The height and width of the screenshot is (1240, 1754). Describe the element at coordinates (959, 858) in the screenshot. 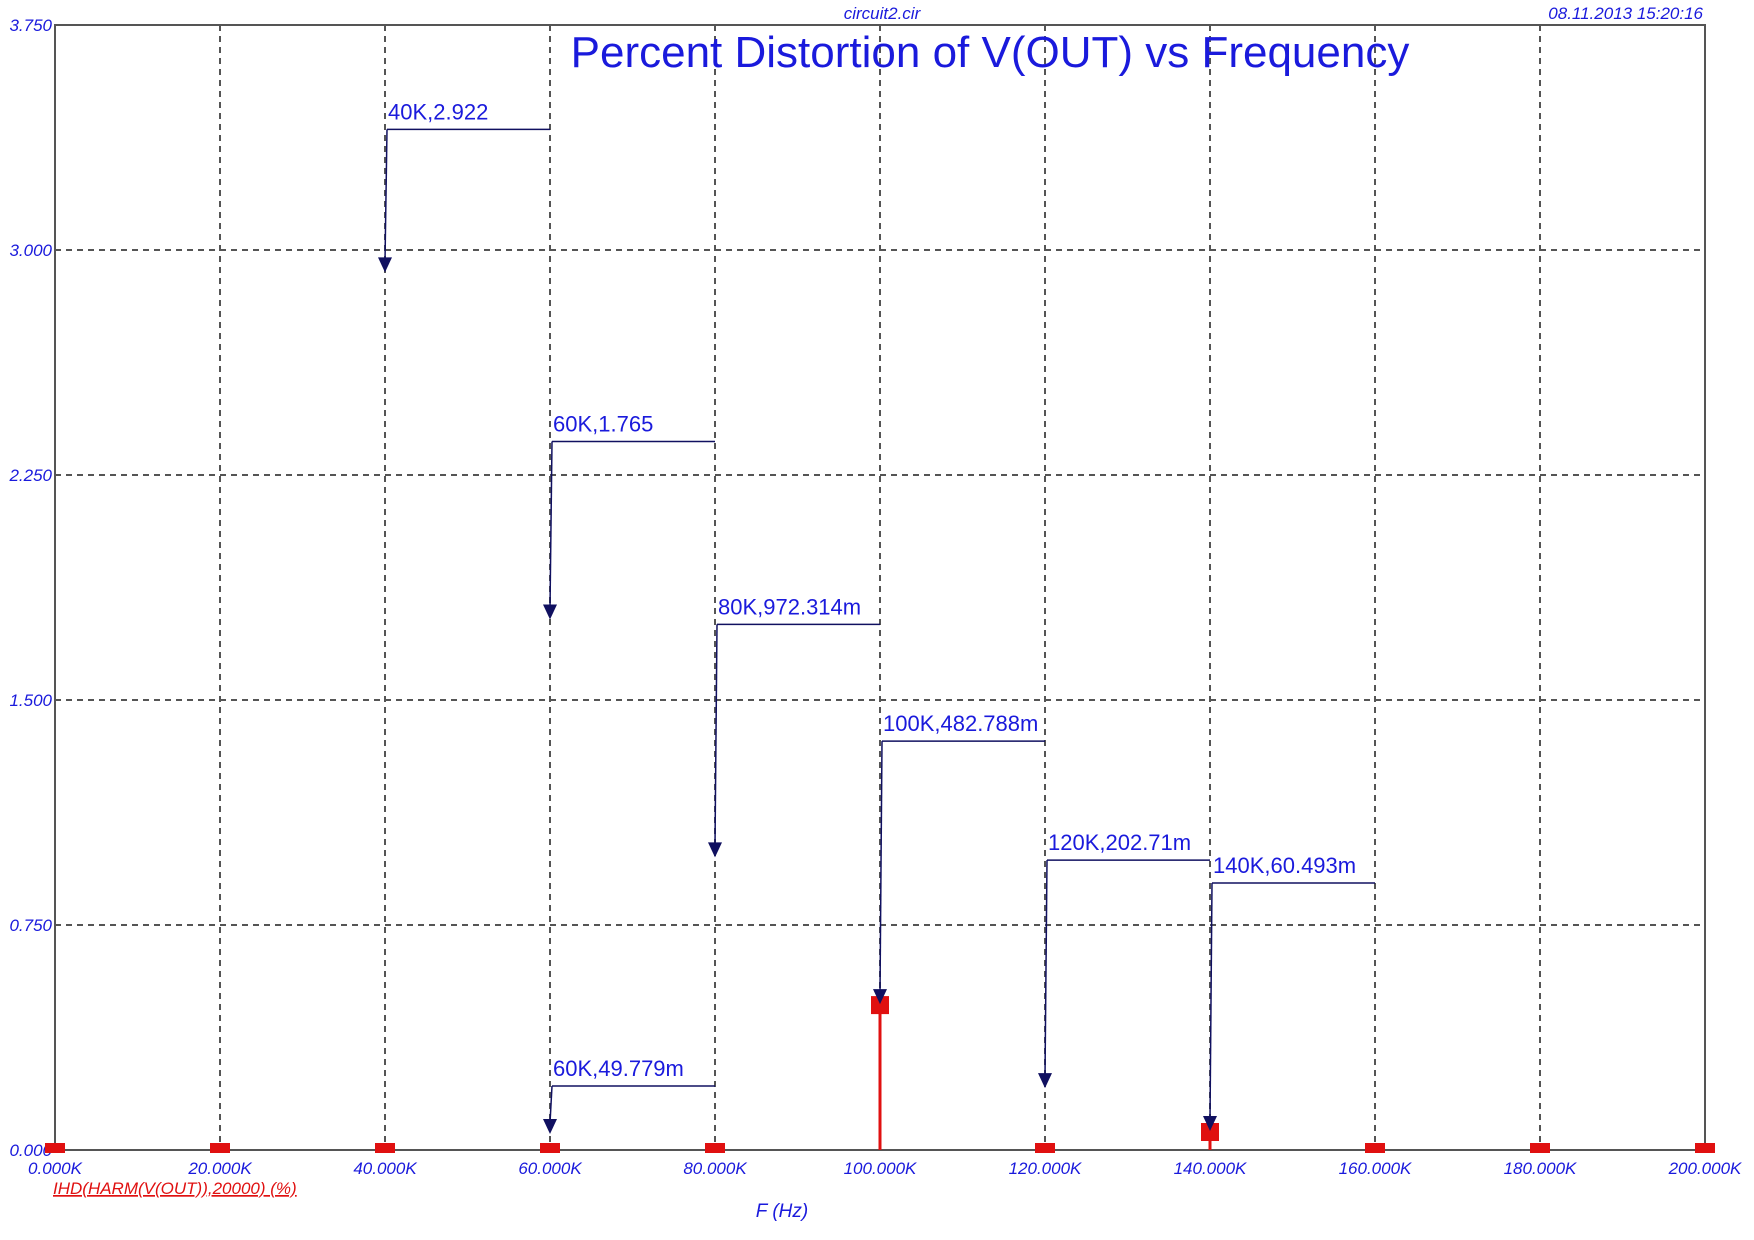

I see `annotation: 100K,482.788m` at that location.